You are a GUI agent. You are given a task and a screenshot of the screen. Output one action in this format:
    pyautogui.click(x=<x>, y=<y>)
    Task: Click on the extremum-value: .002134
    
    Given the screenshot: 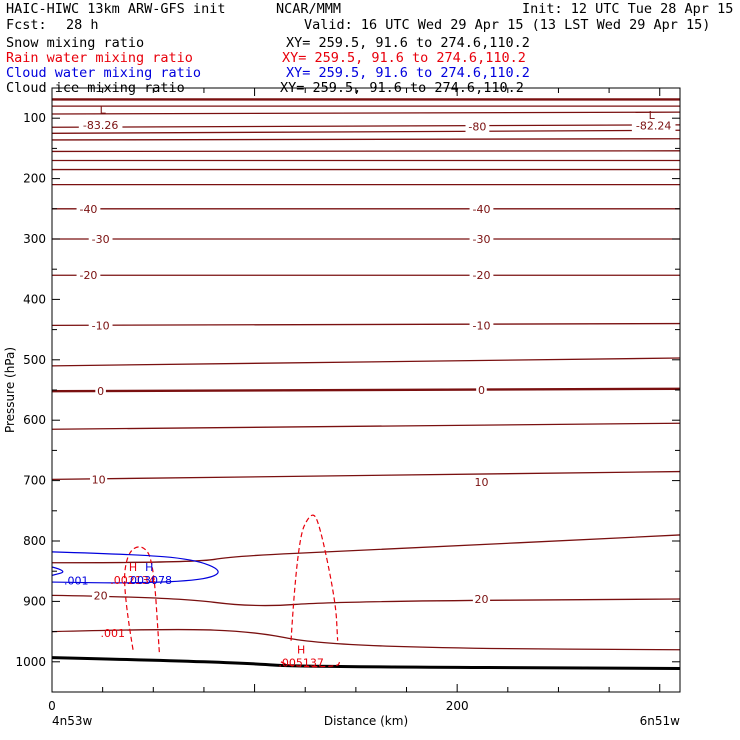 What is the action you would take?
    pyautogui.click(x=133, y=580)
    